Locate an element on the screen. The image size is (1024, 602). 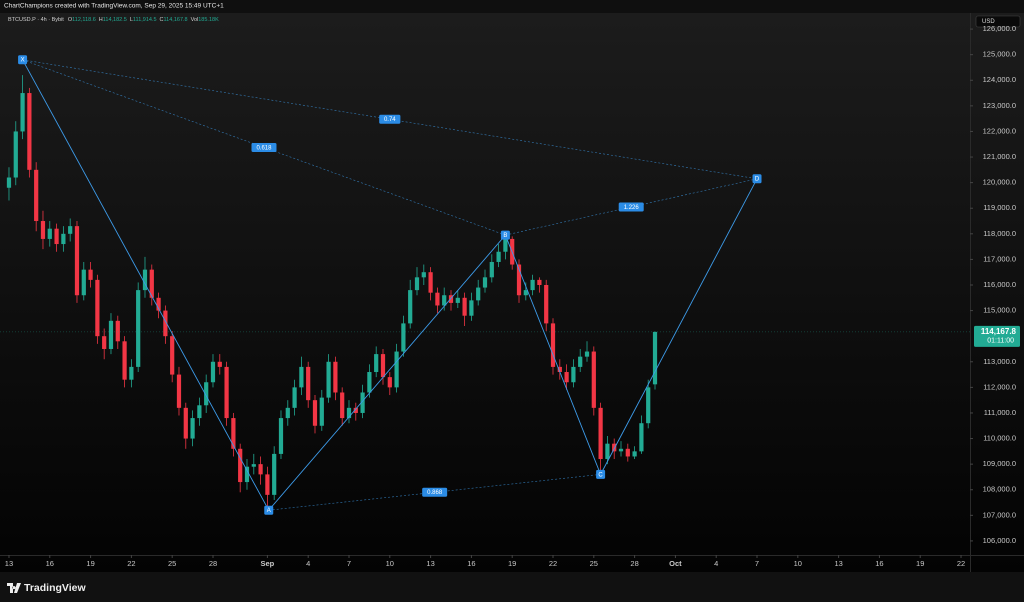
ratio-label: 0.868 is located at coordinates (435, 493).